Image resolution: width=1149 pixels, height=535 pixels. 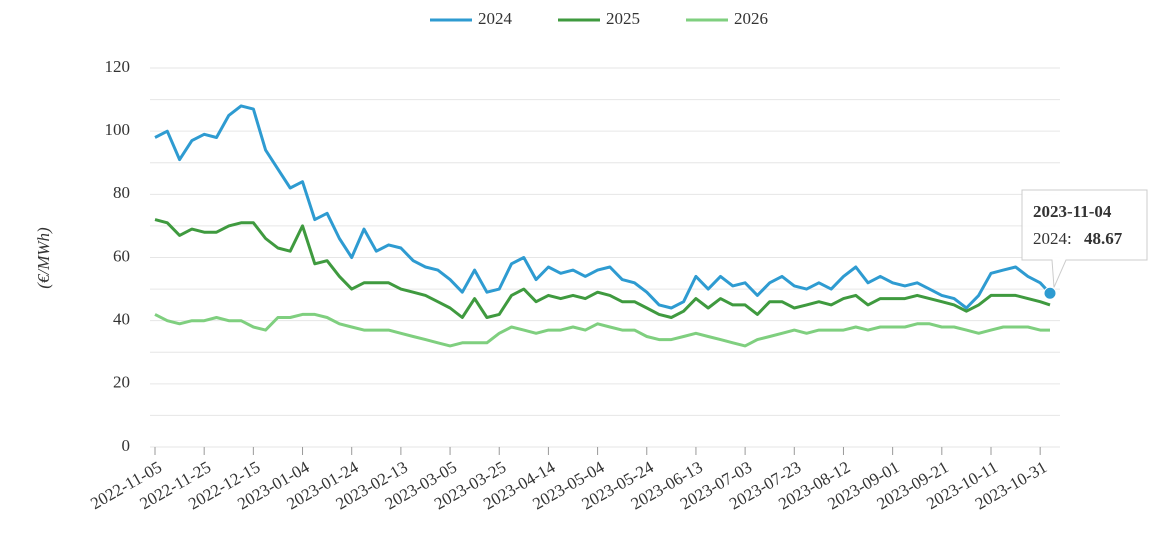 What do you see at coordinates (751, 18) in the screenshot?
I see `legend-label: 2026` at bounding box center [751, 18].